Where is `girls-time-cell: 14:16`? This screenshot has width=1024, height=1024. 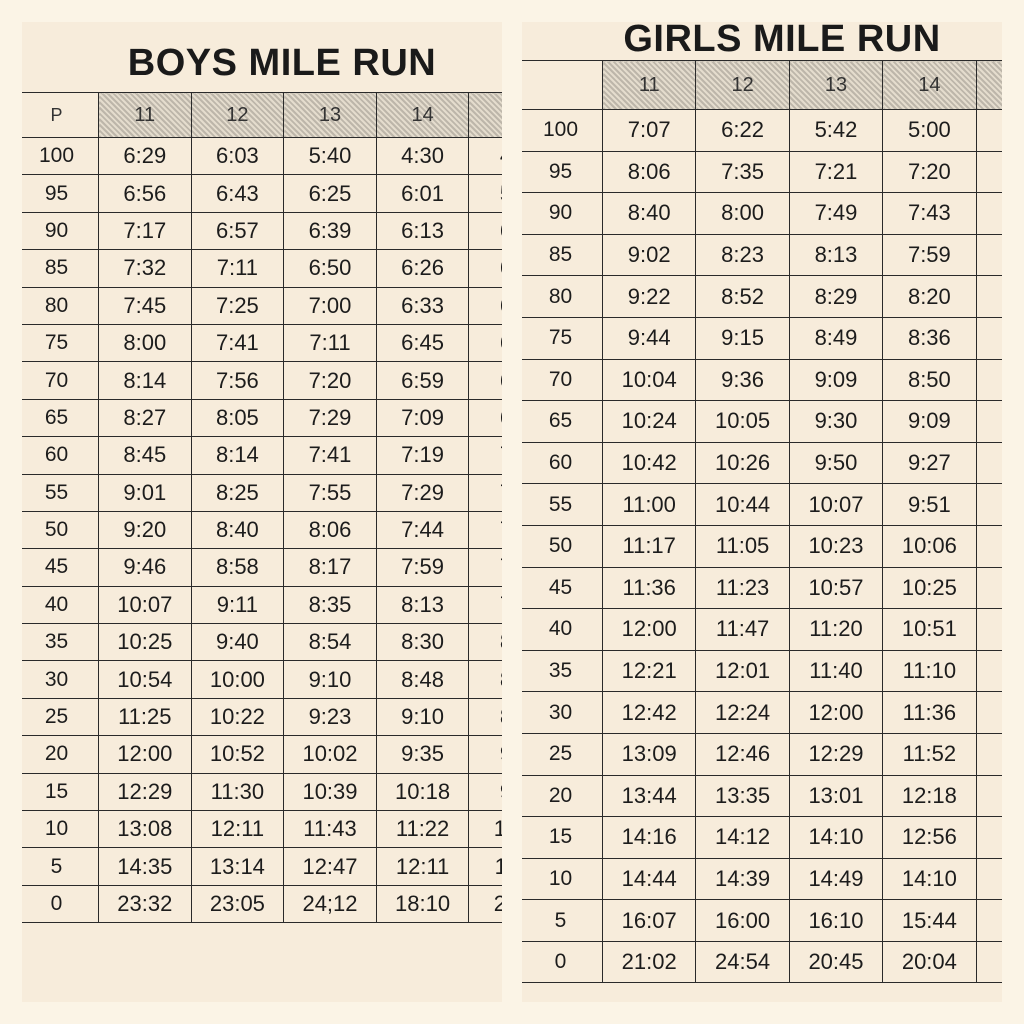
girls-time-cell: 14:16 is located at coordinates (649, 837).